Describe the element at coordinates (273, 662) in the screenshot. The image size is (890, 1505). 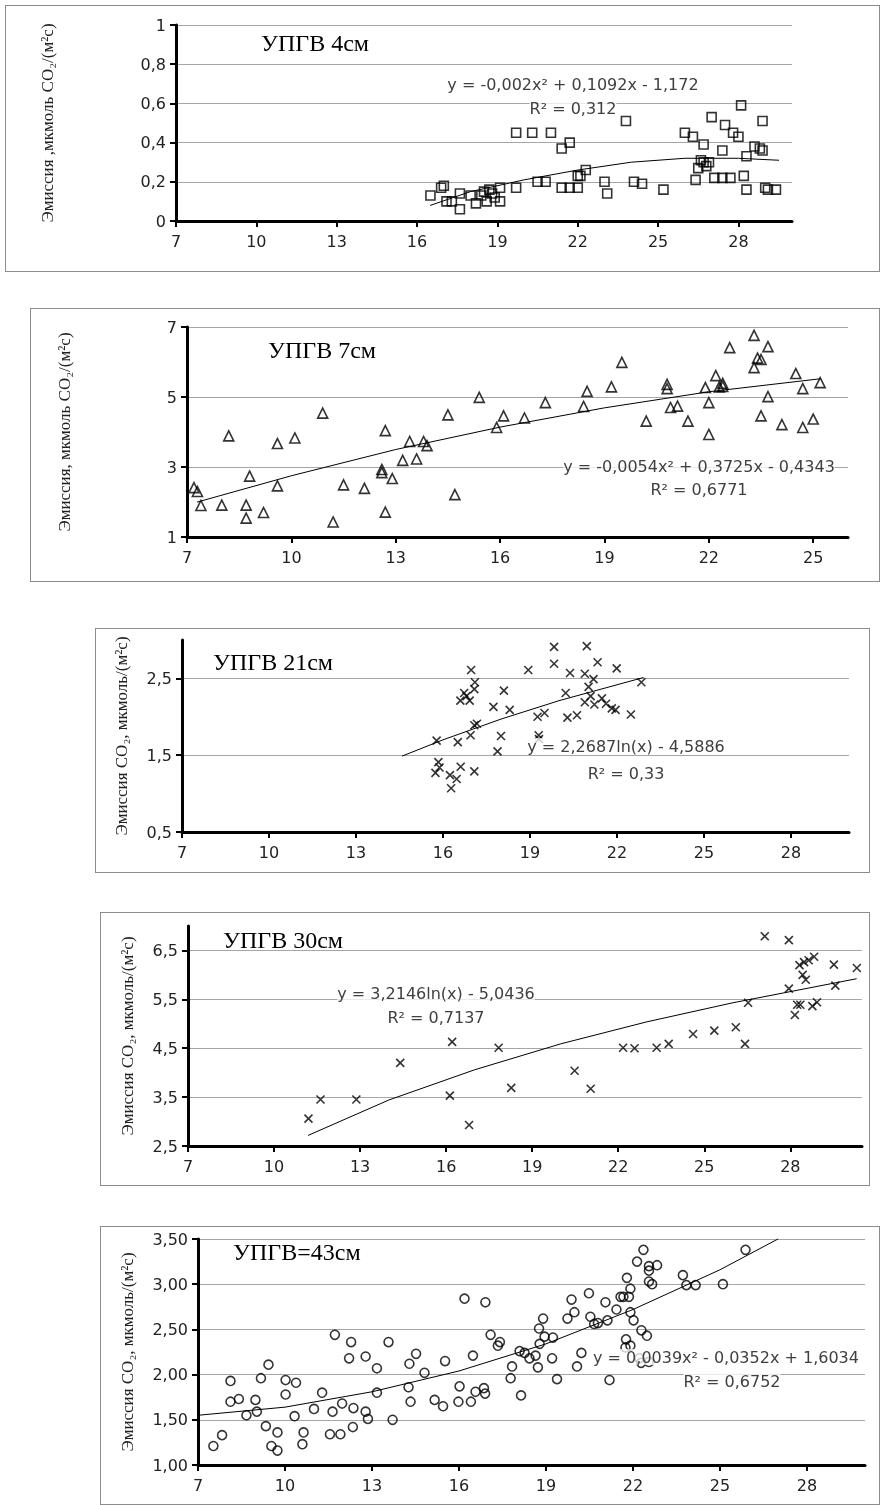
I see `chart-title: УПГВ 21см` at that location.